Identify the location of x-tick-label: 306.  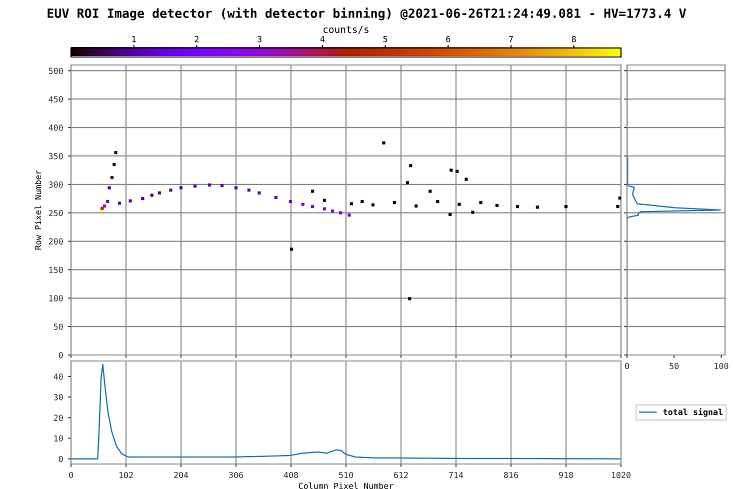
(236, 475).